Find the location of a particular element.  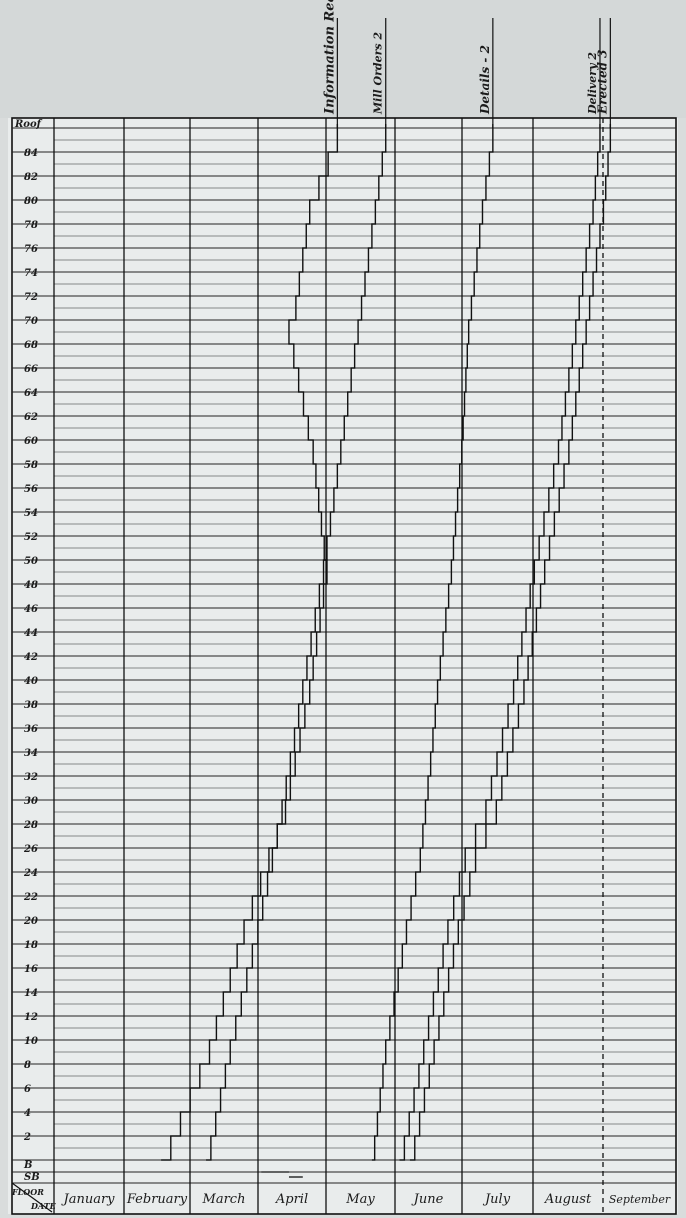

floor-label: 36 is located at coordinates (31, 729).